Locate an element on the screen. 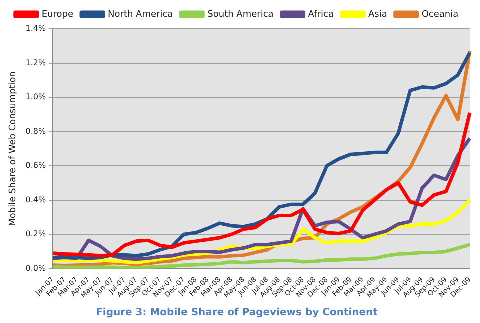 Image resolution: width=480 pixels, height=323 pixels. y-tick-label: 0.2% is located at coordinates (36, 234).